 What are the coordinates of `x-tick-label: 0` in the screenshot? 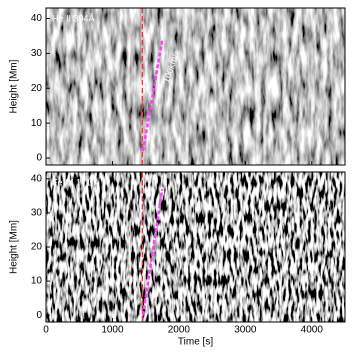 It's located at (46, 330).